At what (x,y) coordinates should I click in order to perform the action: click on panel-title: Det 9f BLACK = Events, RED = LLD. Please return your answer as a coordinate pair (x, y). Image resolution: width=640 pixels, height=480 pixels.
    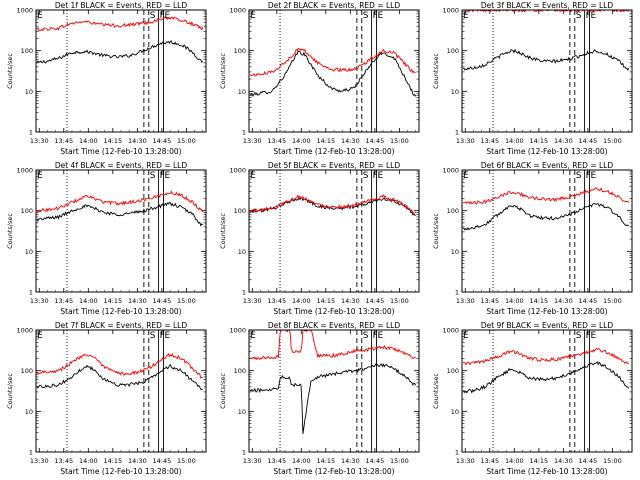
    Looking at the image, I should click on (547, 325).